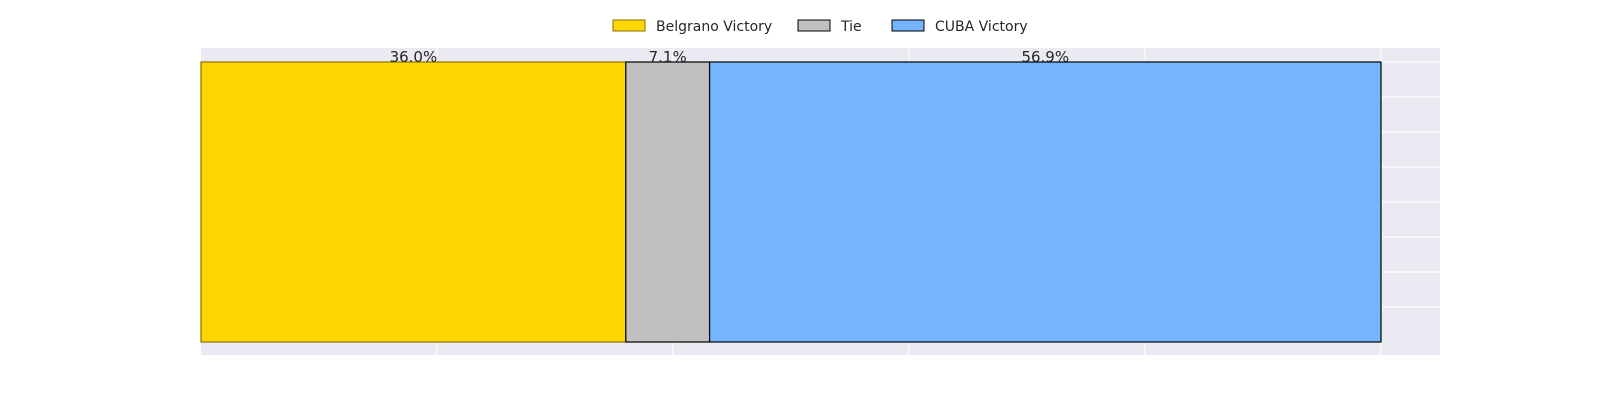  I want to click on percent-label-cuba-victory: 56.9%, so click(1045, 57).